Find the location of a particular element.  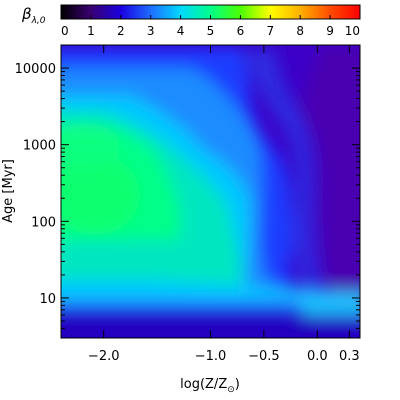

x-tick-label: −1.0 is located at coordinates (211, 356).